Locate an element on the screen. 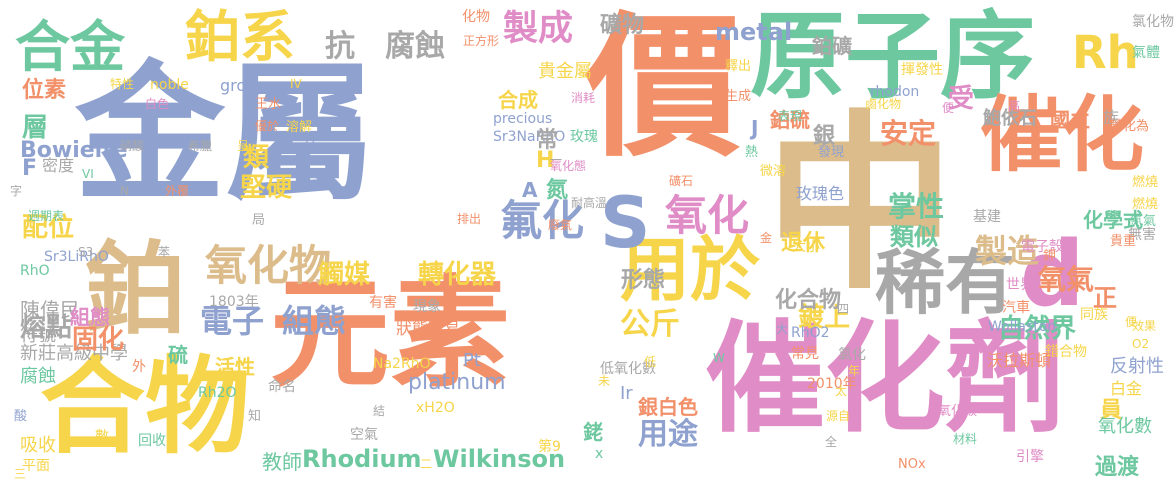 Image resolution: width=1175 pixels, height=482 pixels. word-cloud-word: 正 is located at coordinates (1105, 298).